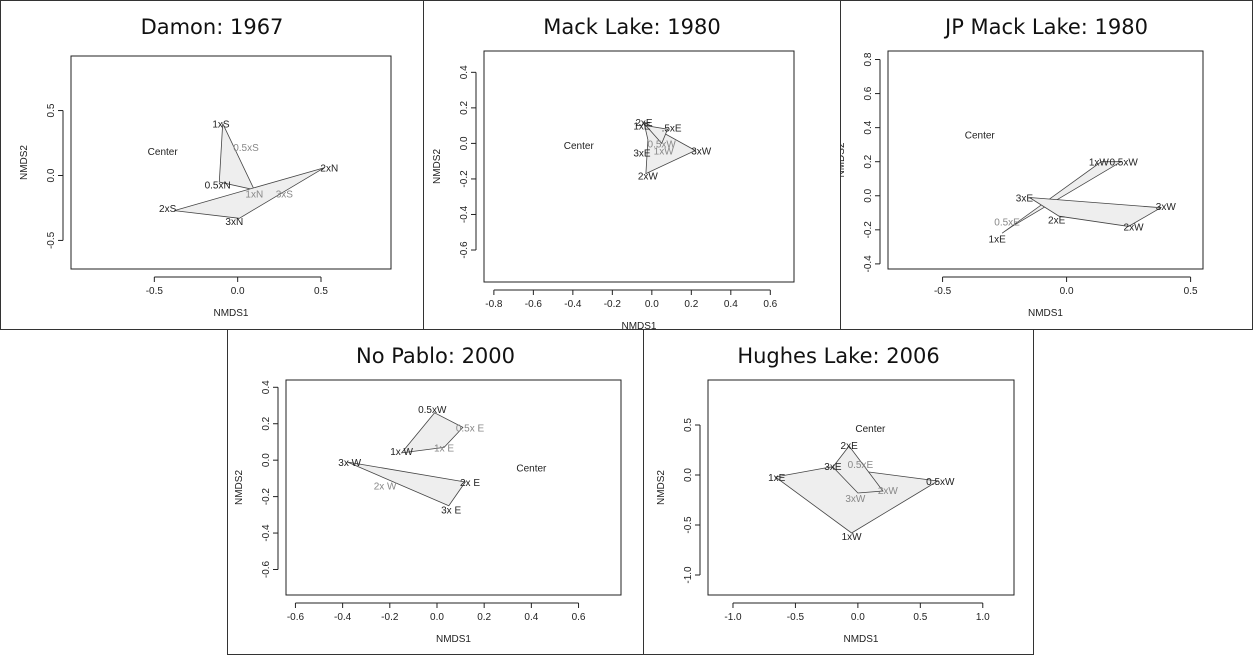 This screenshot has height=655, width=1253. What do you see at coordinates (579, 617) in the screenshot?
I see `x-tick-label: 0.6` at bounding box center [579, 617].